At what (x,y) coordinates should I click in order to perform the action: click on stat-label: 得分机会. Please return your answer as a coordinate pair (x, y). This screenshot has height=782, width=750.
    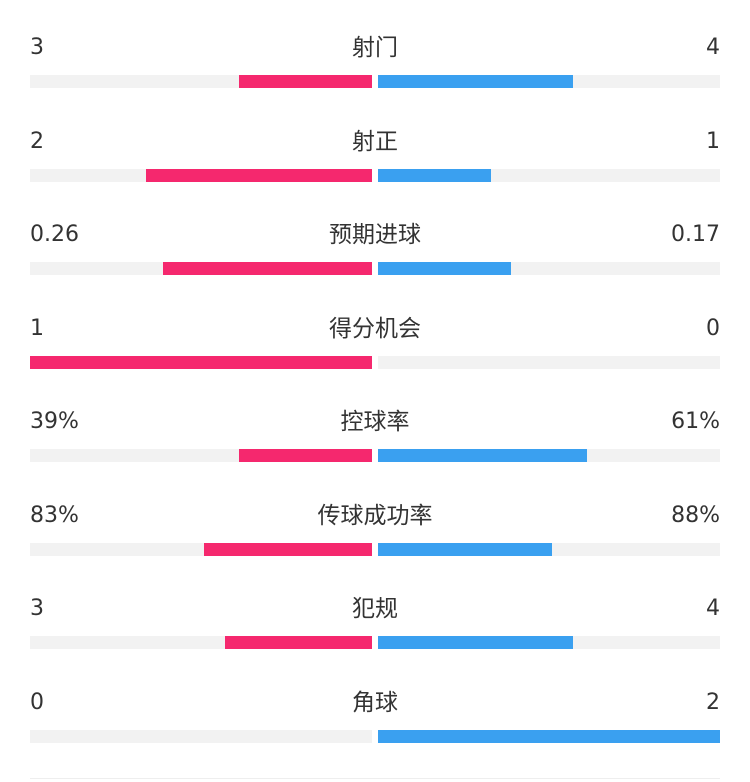
    Looking at the image, I should click on (375, 329).